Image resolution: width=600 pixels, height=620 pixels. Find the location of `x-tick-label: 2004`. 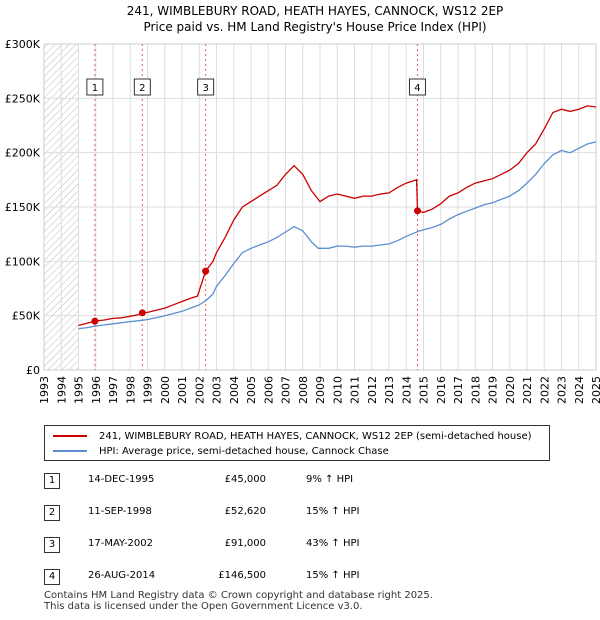

x-tick-label: 2004 is located at coordinates (234, 390).